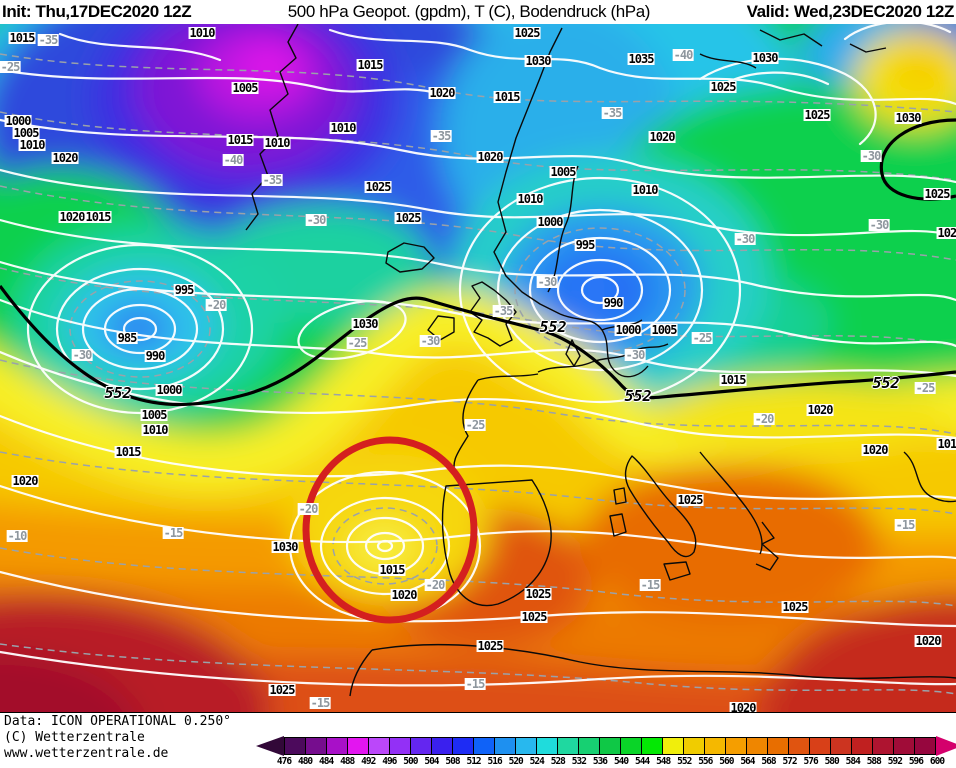 The height and width of the screenshot is (768, 956). Describe the element at coordinates (558, 761) in the screenshot. I see `colorbar-tick-label: 528` at that location.